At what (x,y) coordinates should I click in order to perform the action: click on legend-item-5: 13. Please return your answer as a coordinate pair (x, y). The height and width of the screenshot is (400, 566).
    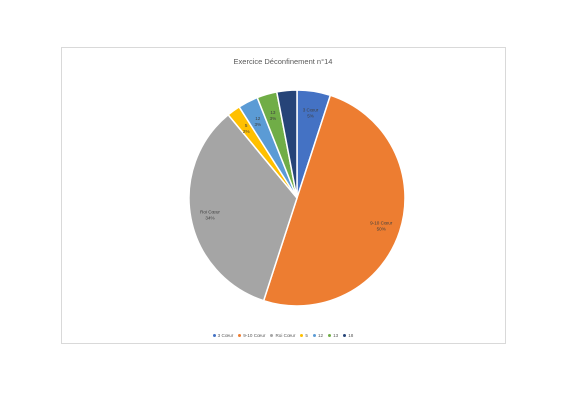
    Looking at the image, I should click on (333, 335).